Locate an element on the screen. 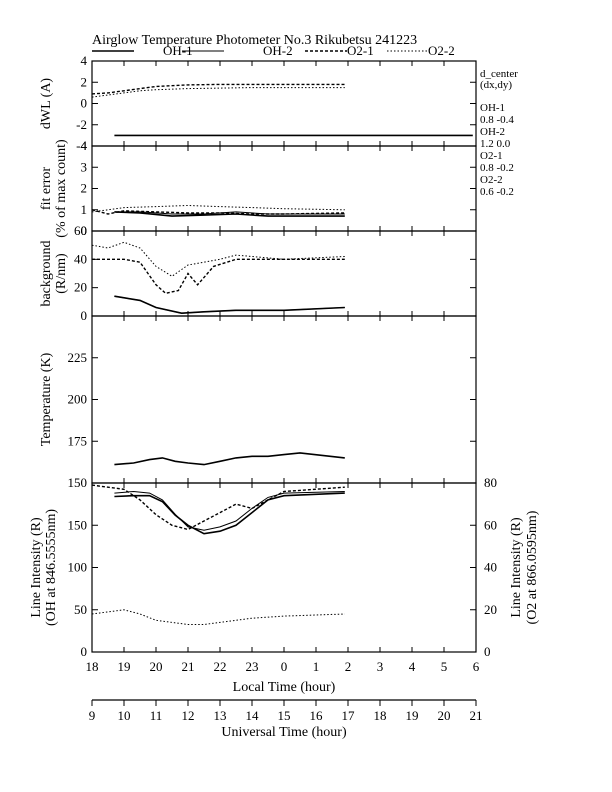 The width and height of the screenshot is (612, 792). x-tick-label-local: 6 is located at coordinates (476, 666).